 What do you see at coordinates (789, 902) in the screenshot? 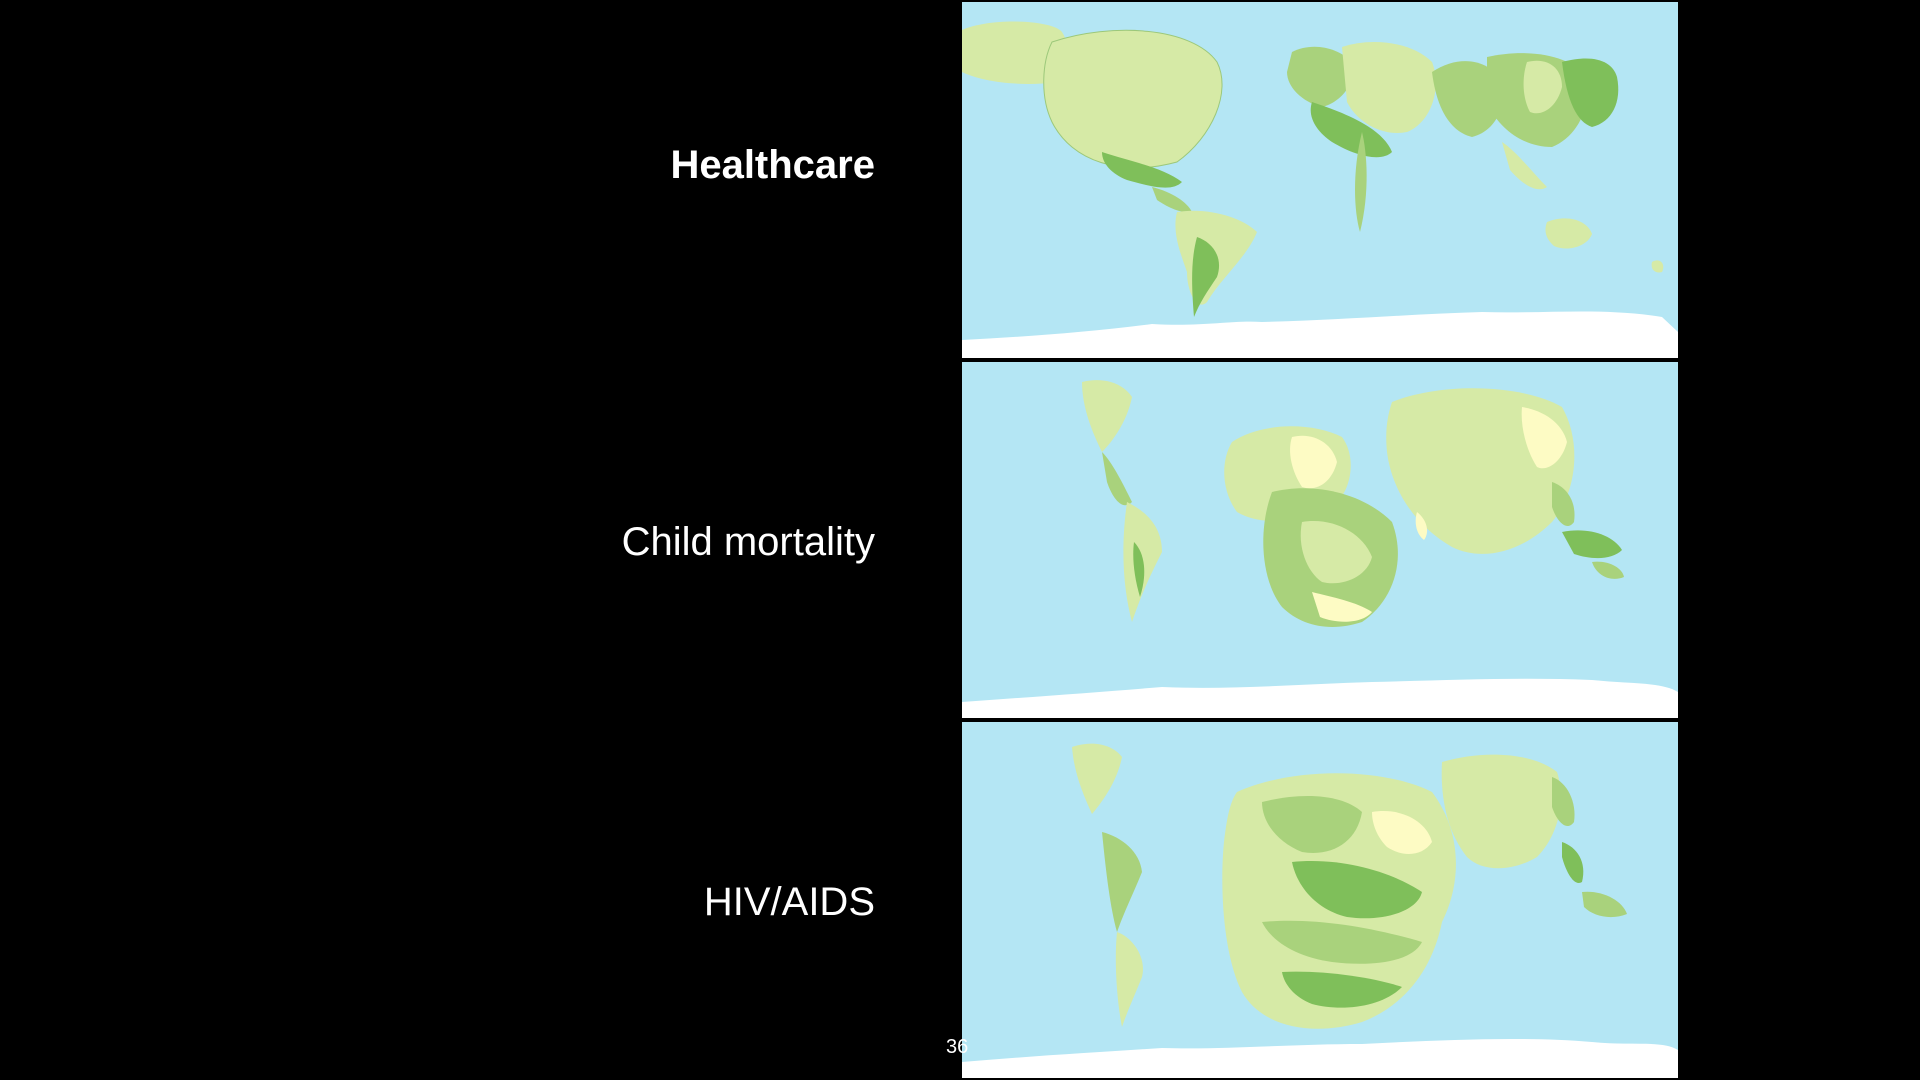
I see `row-label-hiv-aids: HIV/AIDS` at bounding box center [789, 902].